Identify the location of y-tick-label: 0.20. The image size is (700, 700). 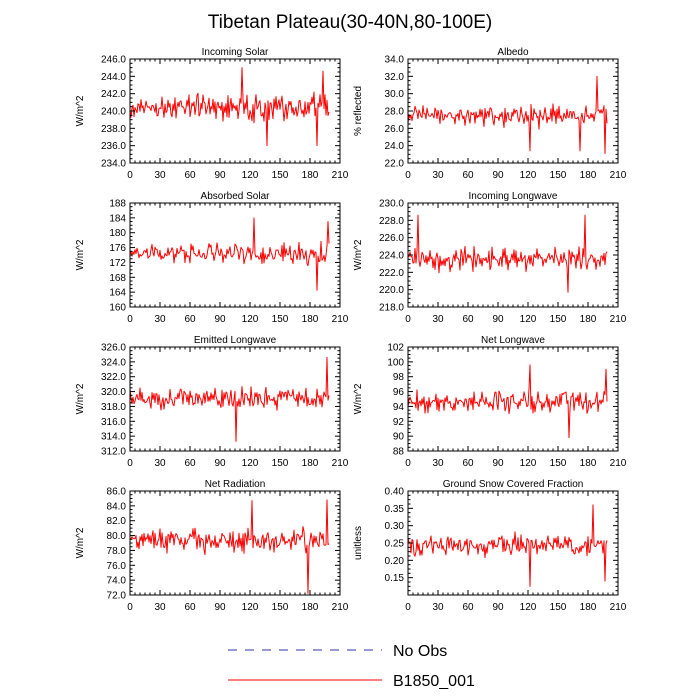
(395, 561).